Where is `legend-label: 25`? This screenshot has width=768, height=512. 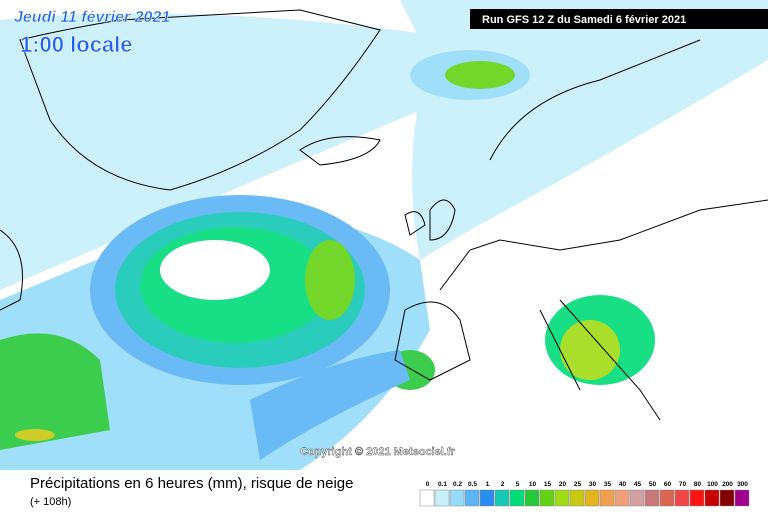 legend-label: 25 is located at coordinates (578, 484).